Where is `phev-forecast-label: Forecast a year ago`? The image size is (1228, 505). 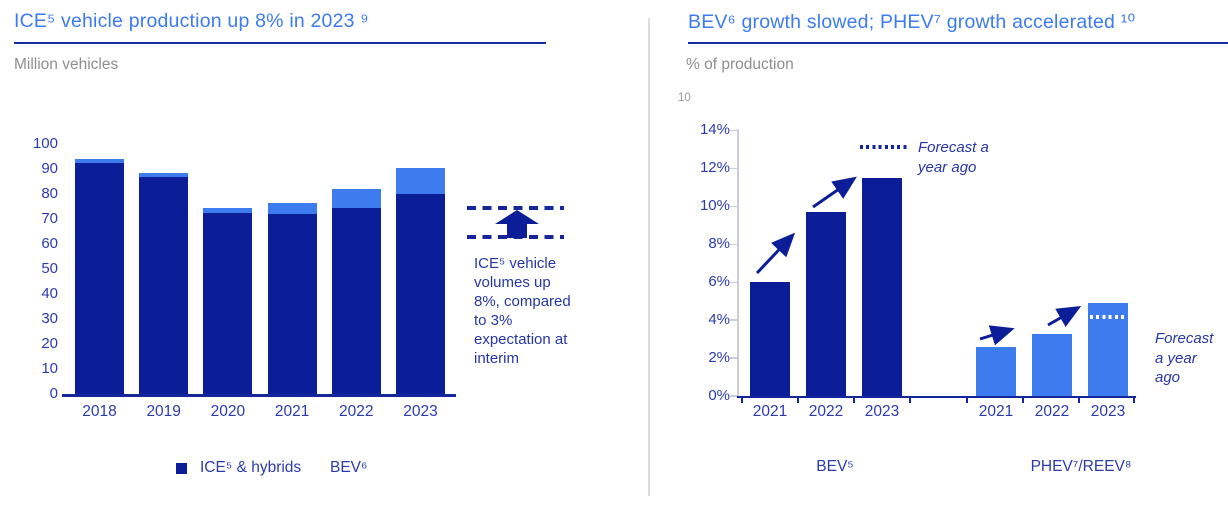
phev-forecast-label: Forecast a year ago is located at coordinates (1191, 358).